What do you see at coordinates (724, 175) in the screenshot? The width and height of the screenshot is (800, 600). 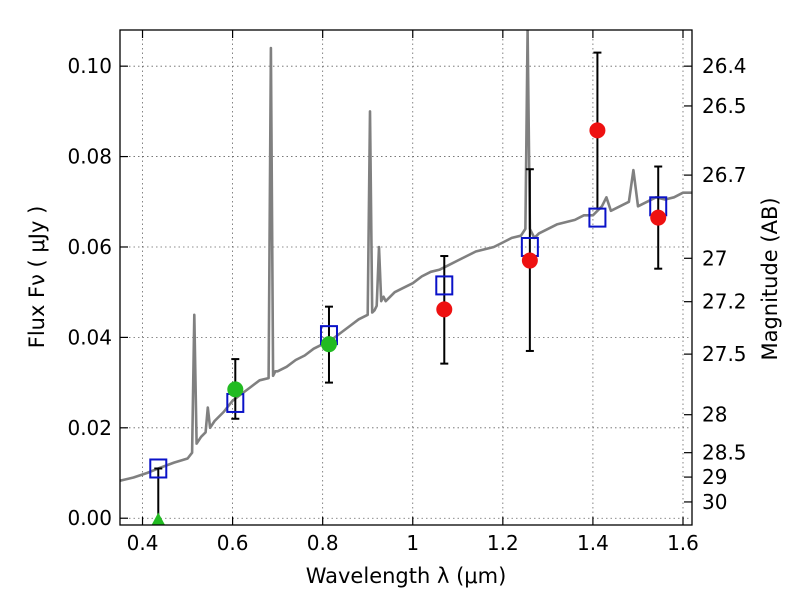 I see `magnitude-tick-label: 26.7` at bounding box center [724, 175].